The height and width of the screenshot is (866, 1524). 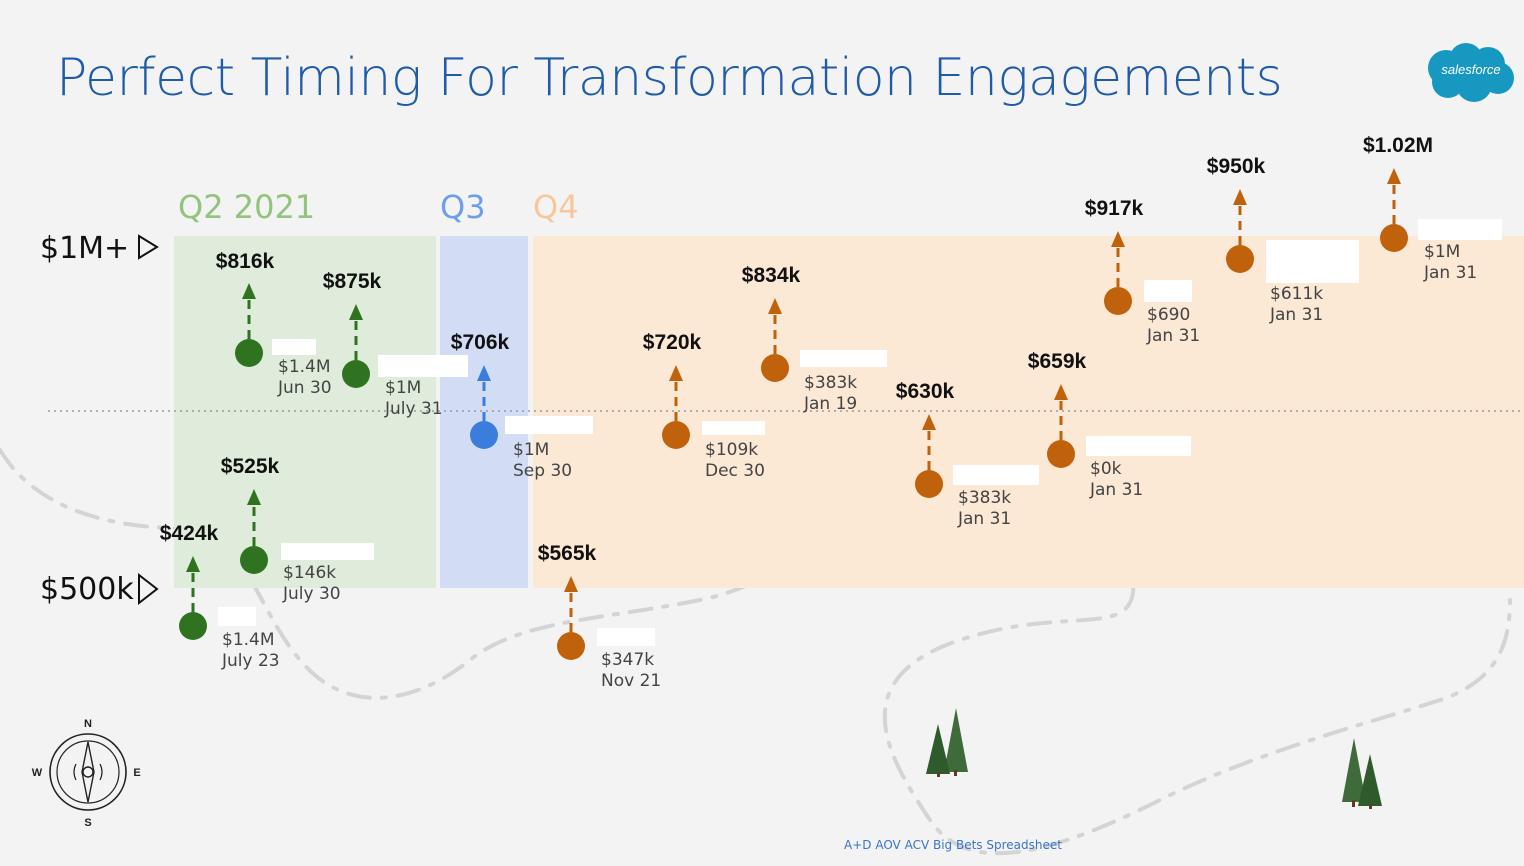 I want to click on deal-aov-label: $720k, so click(x=672, y=342).